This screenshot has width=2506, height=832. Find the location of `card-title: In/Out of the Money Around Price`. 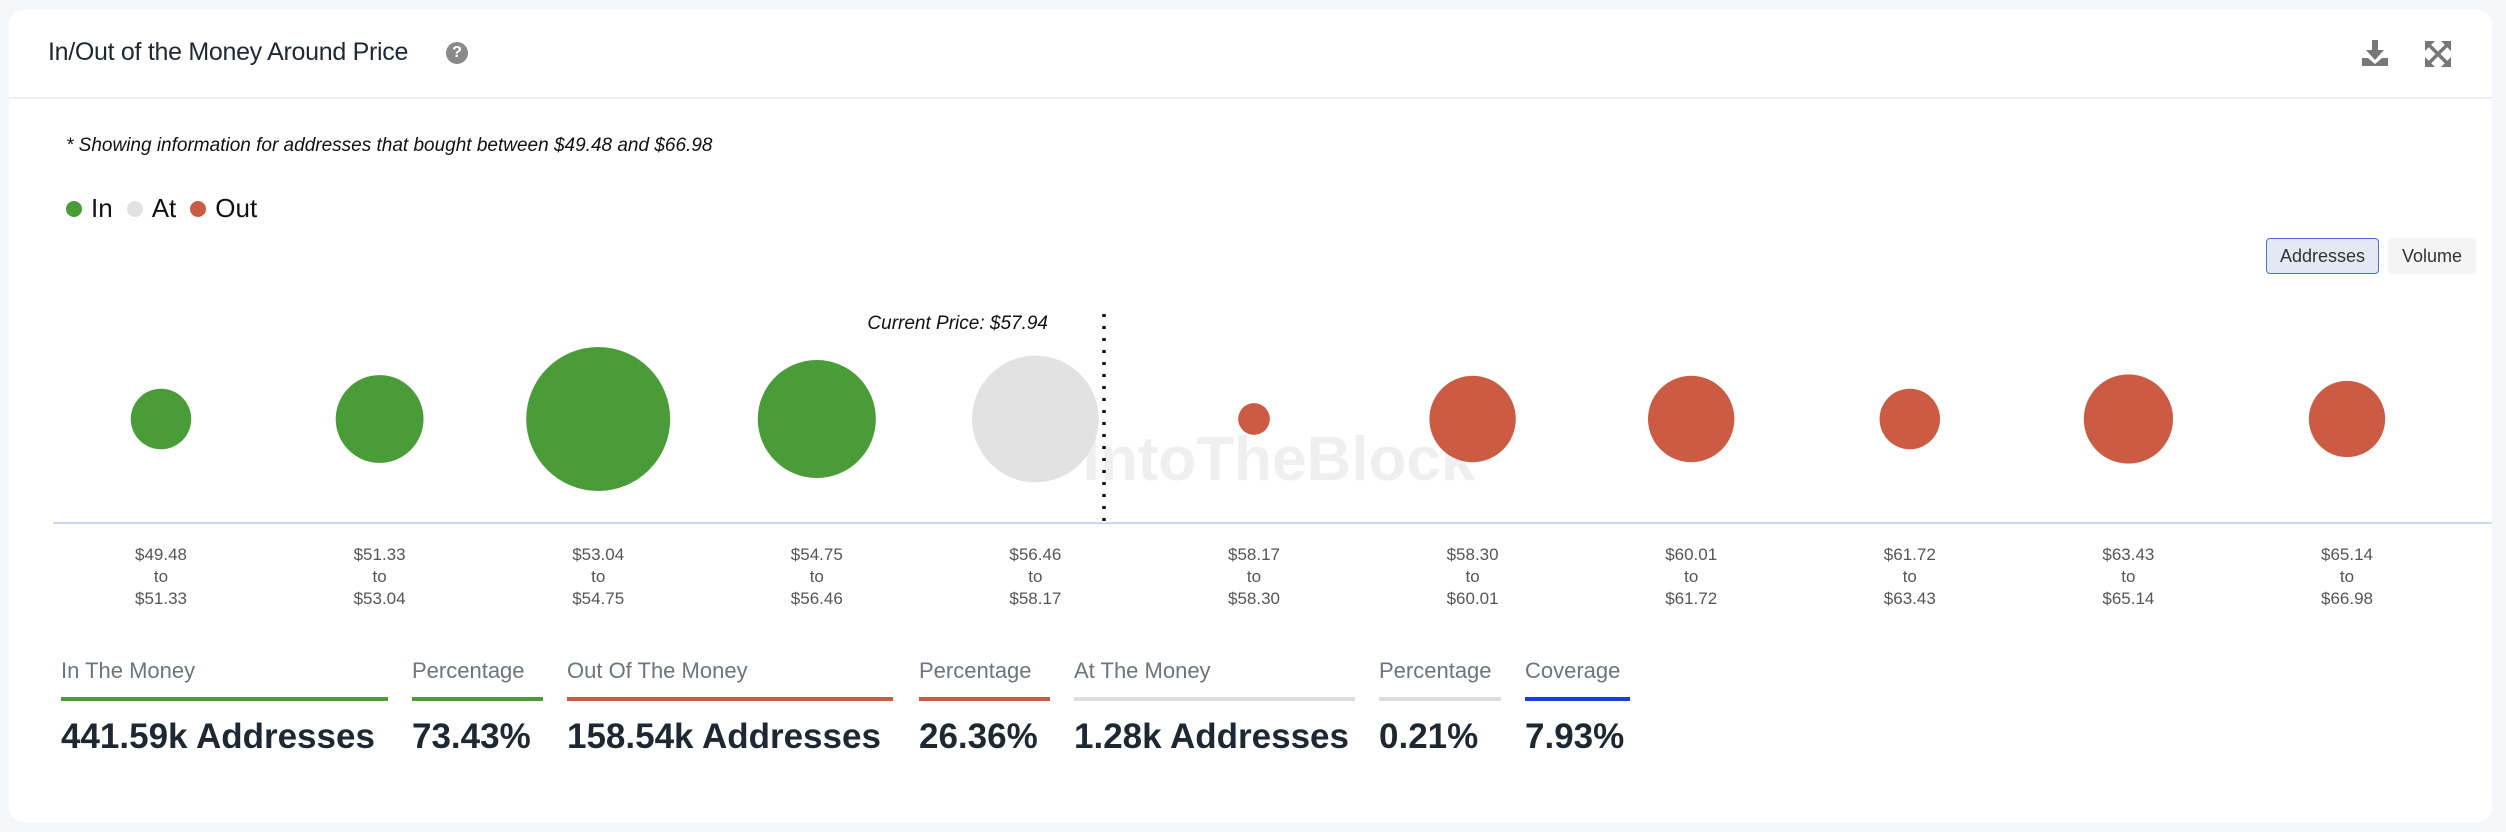

card-title: In/Out of the Money Around Price is located at coordinates (228, 52).